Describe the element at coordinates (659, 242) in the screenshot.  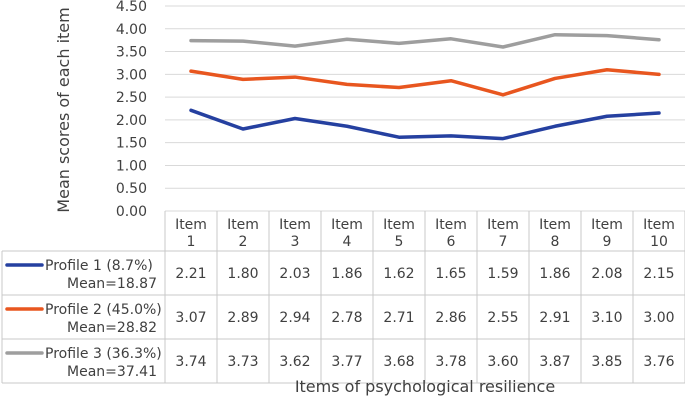
I see `category-label: 10` at that location.